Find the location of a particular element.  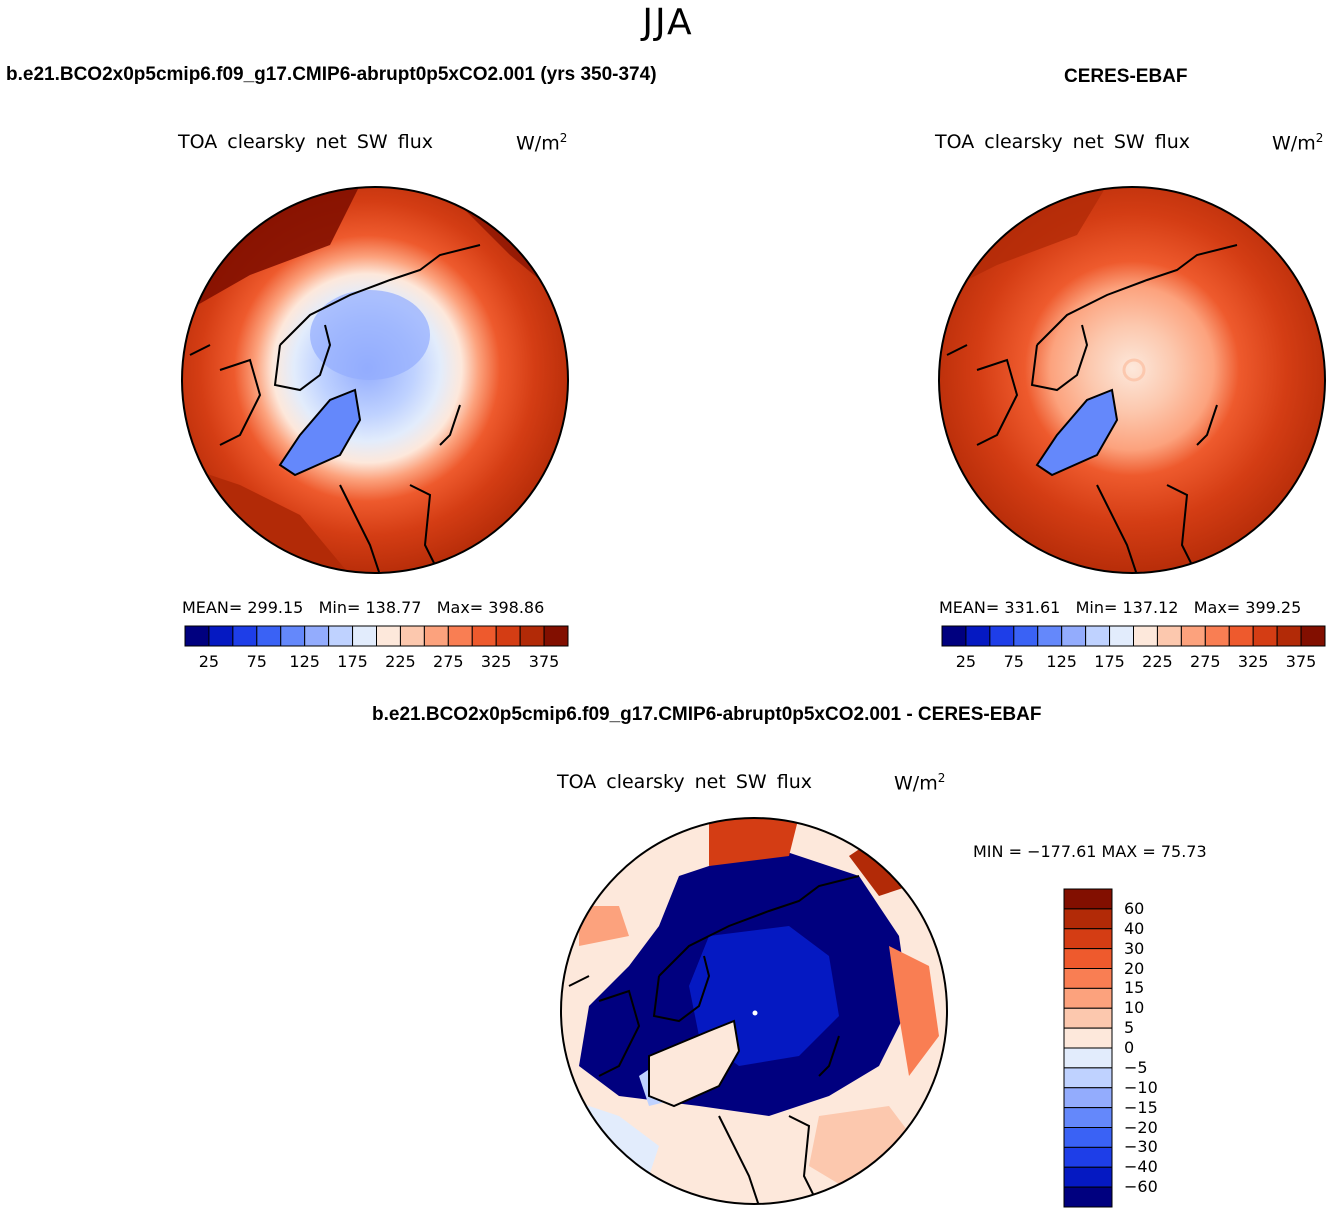

model-colorbar-tick-label: 75 is located at coordinates (256, 661).